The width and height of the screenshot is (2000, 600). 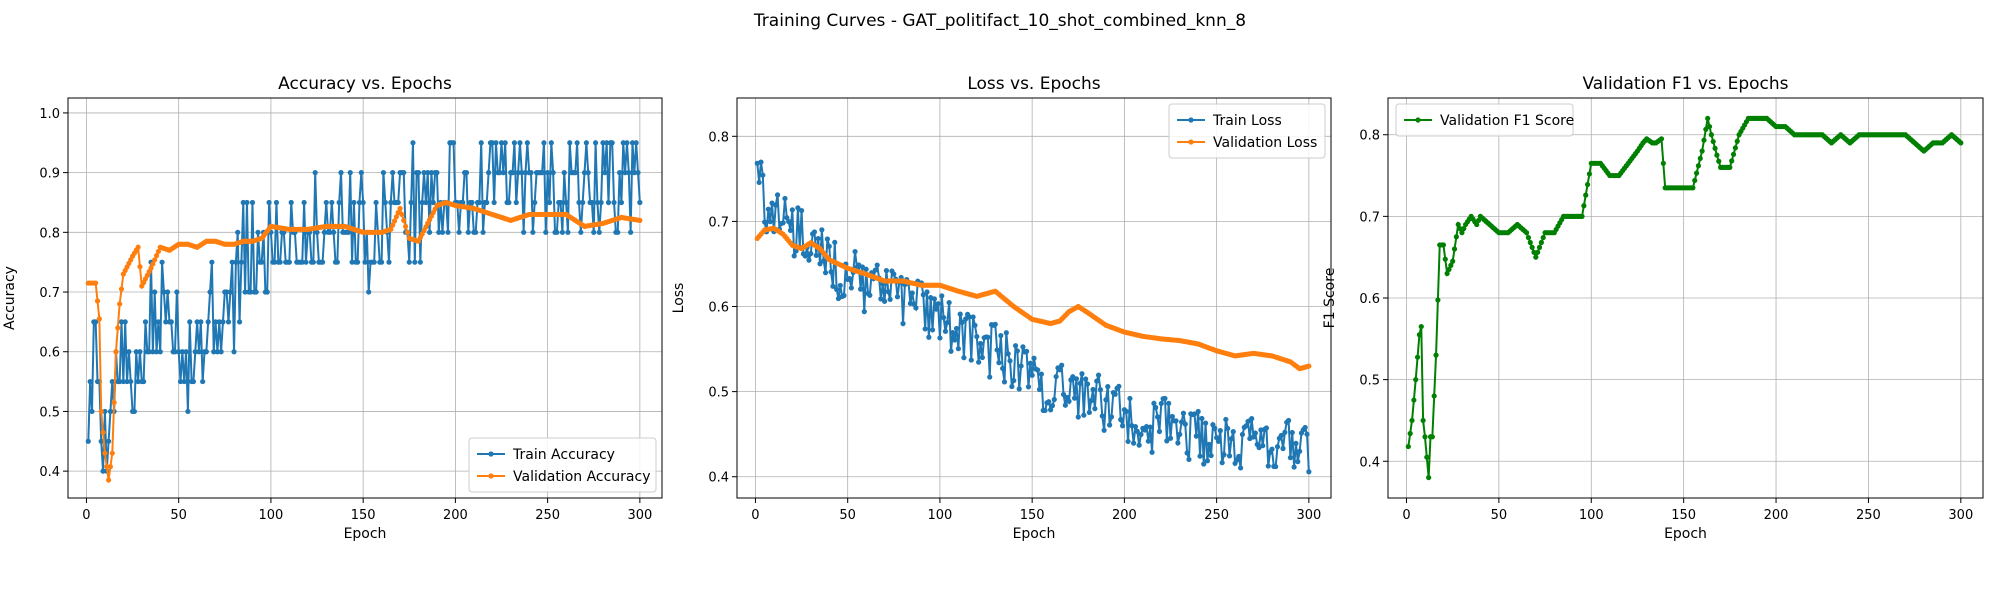 I want to click on legend-label: Train Accuracy, so click(x=563, y=455).